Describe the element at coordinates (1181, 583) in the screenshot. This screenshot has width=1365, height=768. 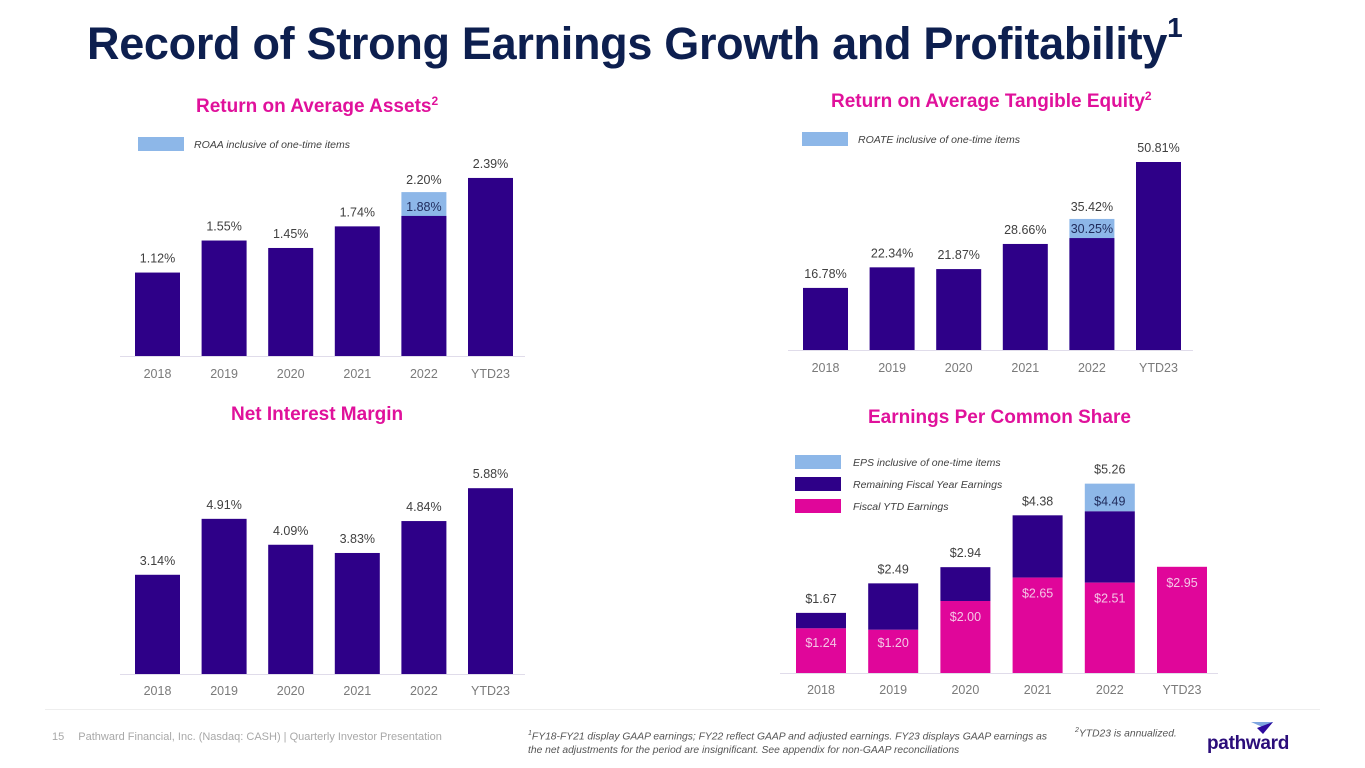
I see `eps-ytd-data-label: $2.95` at that location.